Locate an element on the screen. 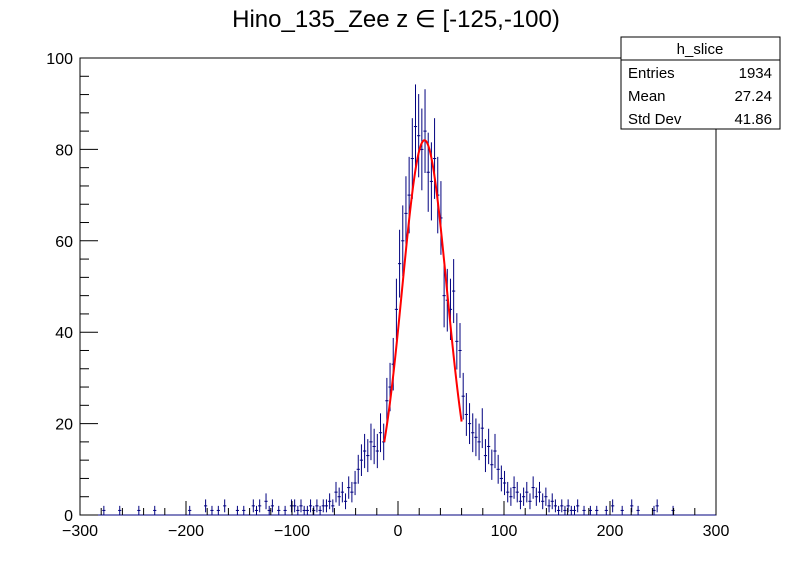 The height and width of the screenshot is (572, 796). fit-curve is located at coordinates (423, 291).